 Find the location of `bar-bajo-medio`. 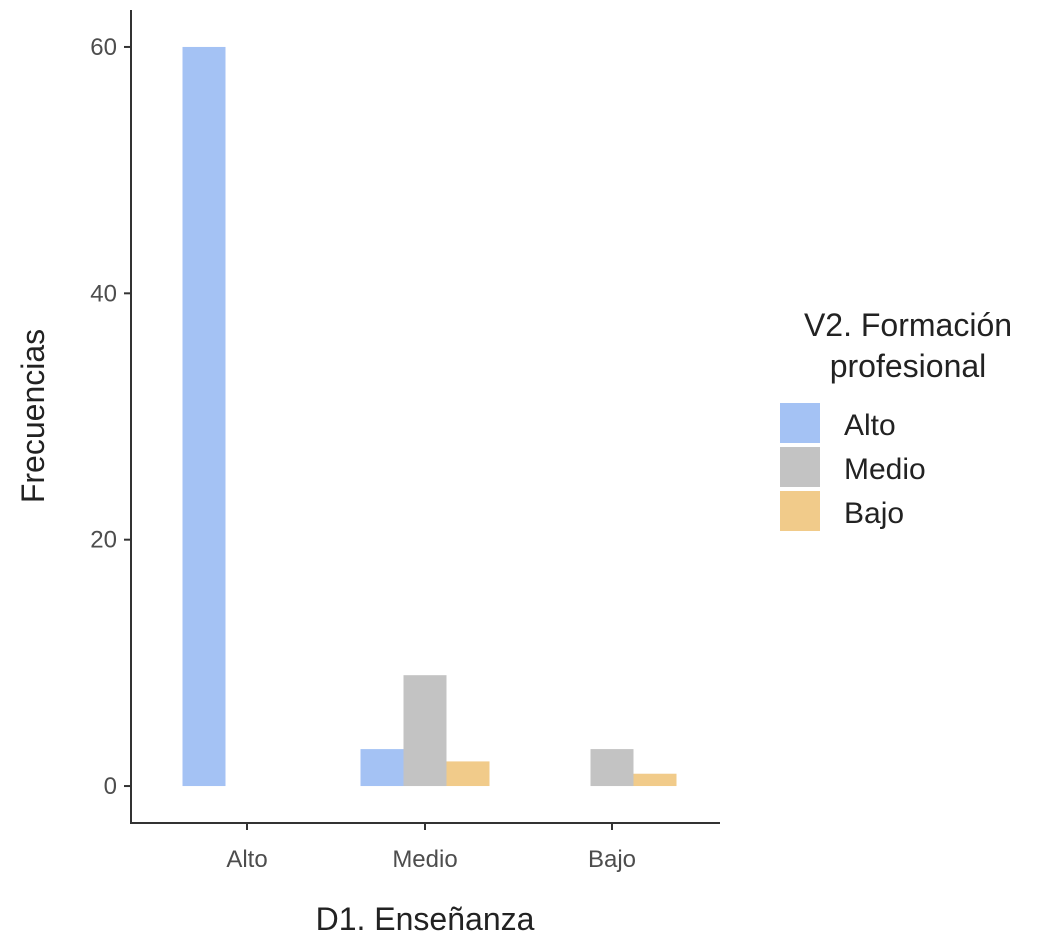

bar-bajo-medio is located at coordinates (612, 768).